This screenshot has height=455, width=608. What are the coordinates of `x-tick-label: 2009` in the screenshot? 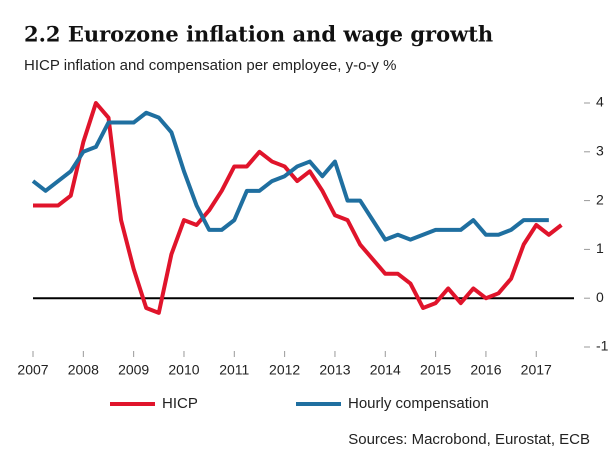 It's located at (133, 370).